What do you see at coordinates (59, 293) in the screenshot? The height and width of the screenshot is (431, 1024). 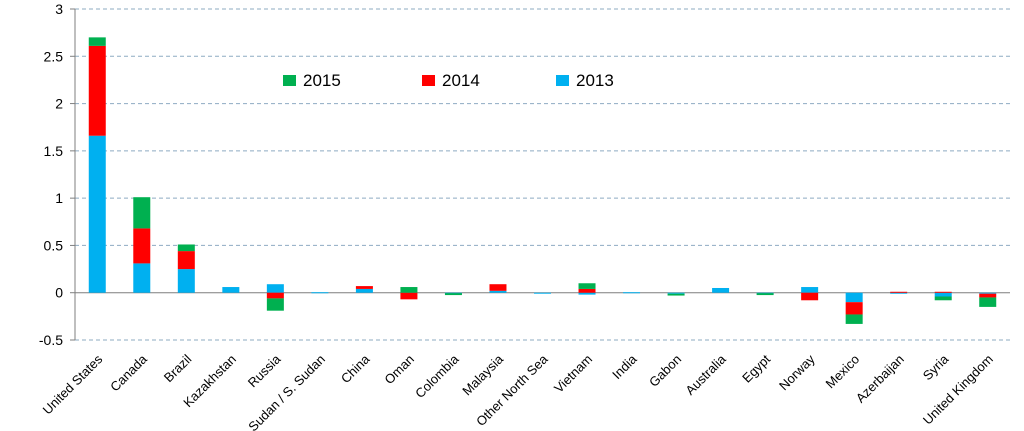 I see `y-tick-label: 0` at bounding box center [59, 293].